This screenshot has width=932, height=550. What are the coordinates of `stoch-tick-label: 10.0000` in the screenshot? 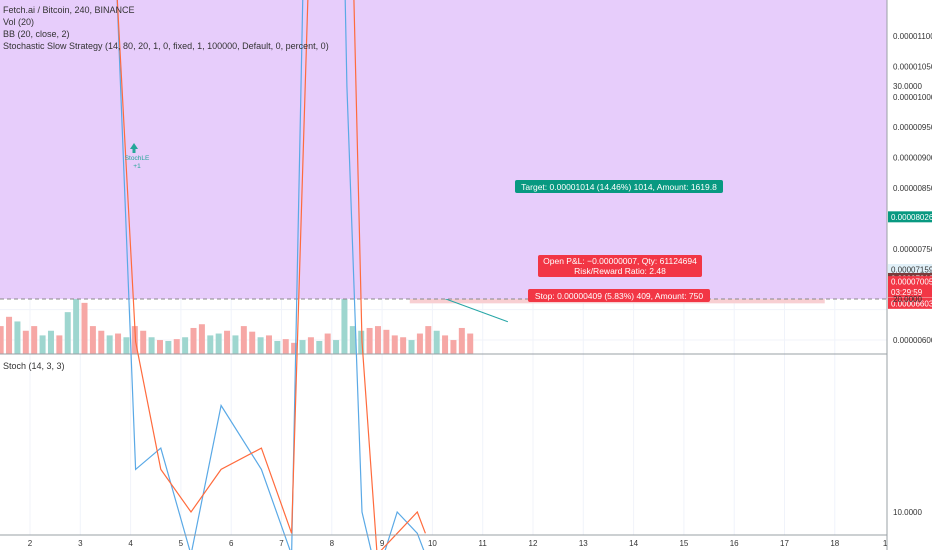 It's located at (907, 512).